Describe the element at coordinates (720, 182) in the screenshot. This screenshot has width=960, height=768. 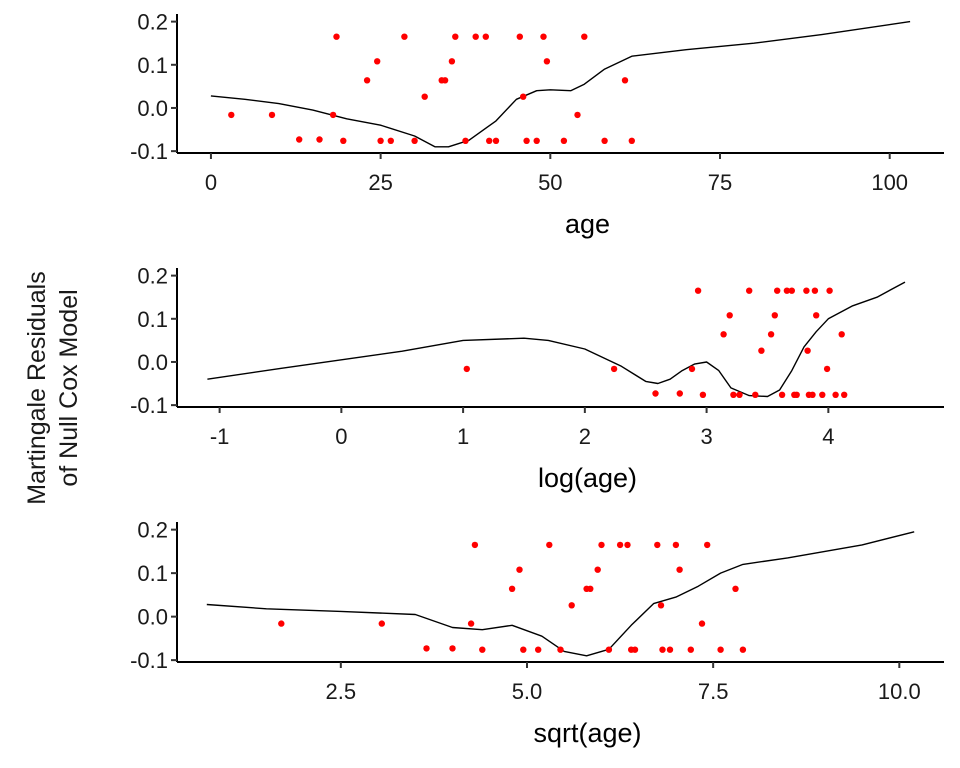
I see `age-x-tick-label: 75` at that location.